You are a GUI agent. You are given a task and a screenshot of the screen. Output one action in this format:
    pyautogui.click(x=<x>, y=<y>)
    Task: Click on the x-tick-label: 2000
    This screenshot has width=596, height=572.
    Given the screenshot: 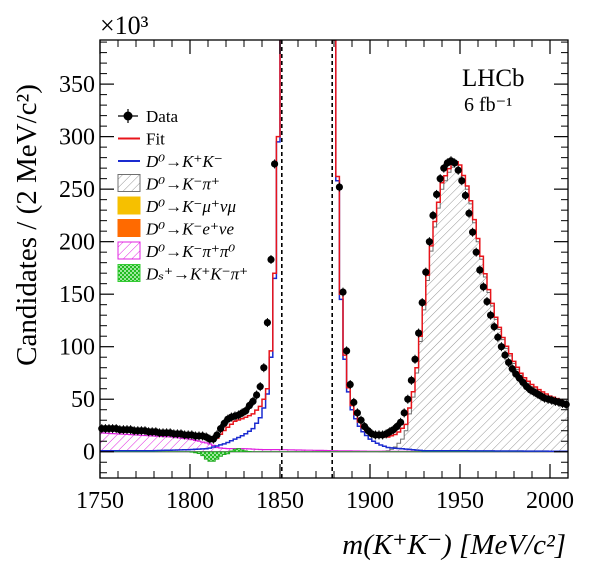 What is the action you would take?
    pyautogui.click(x=550, y=501)
    